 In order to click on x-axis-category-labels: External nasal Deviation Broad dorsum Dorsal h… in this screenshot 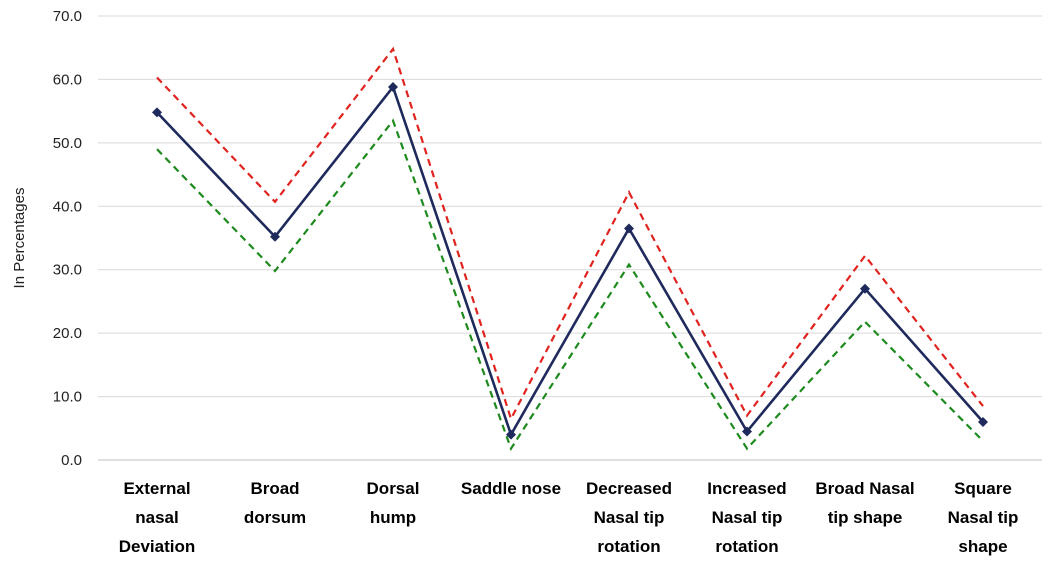, I will do `click(569, 517)`.